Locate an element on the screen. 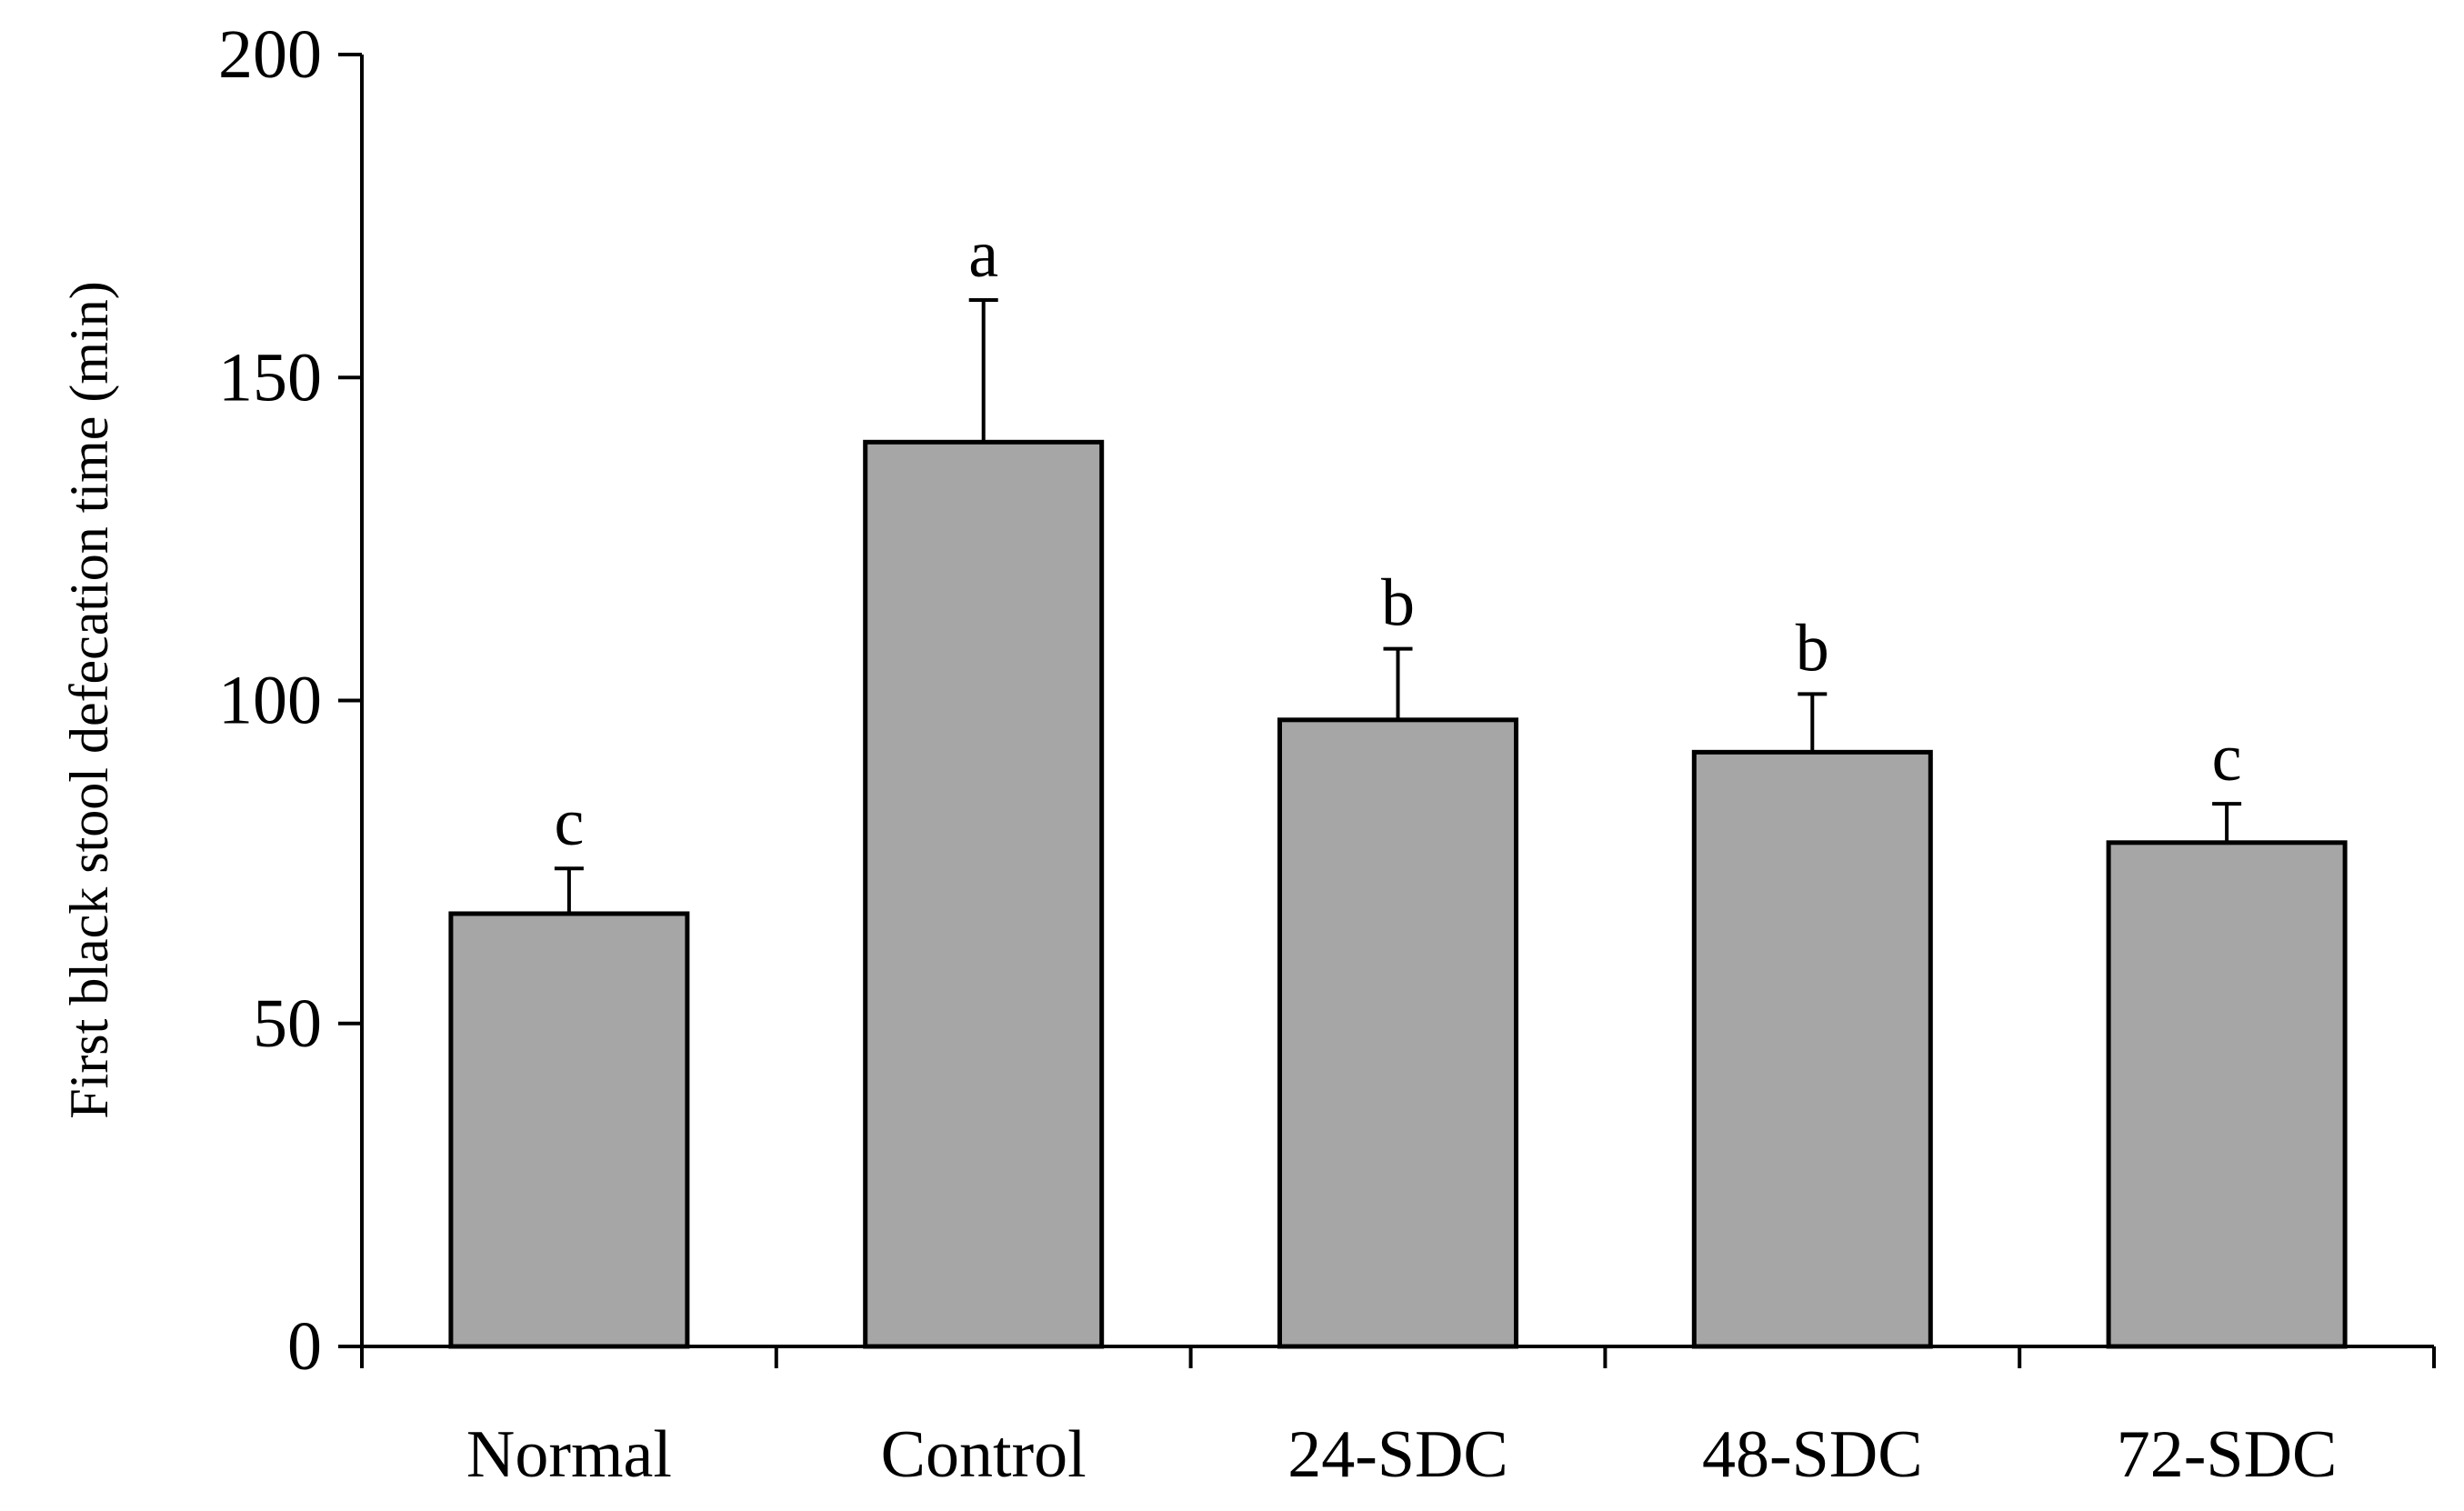 This screenshot has height=1511, width=2464. y-tick-label: 100 is located at coordinates (270, 701).